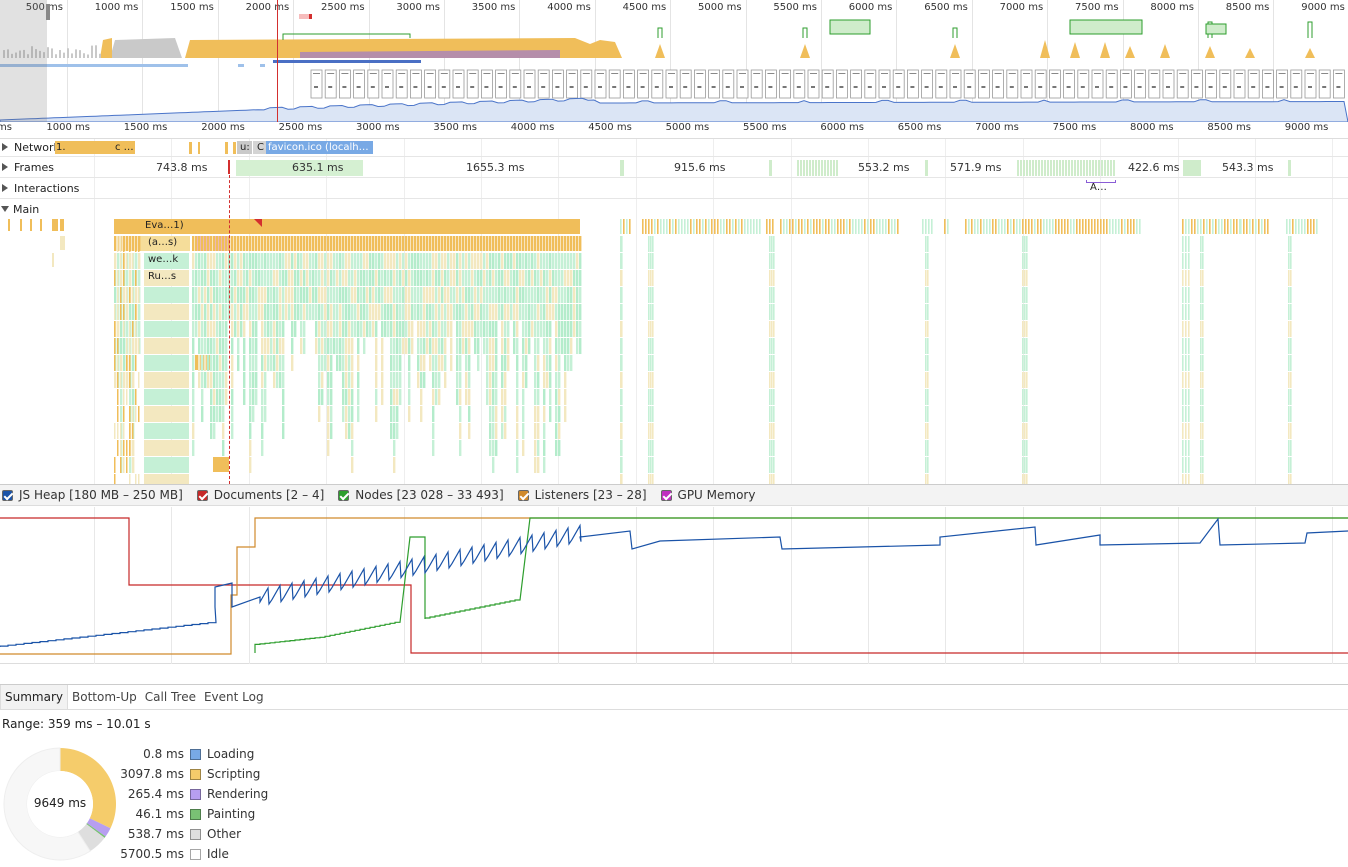 The image size is (1348, 867). What do you see at coordinates (1074, 127) in the screenshot?
I see `ruler-tick-label: 7500 ms` at bounding box center [1074, 127].